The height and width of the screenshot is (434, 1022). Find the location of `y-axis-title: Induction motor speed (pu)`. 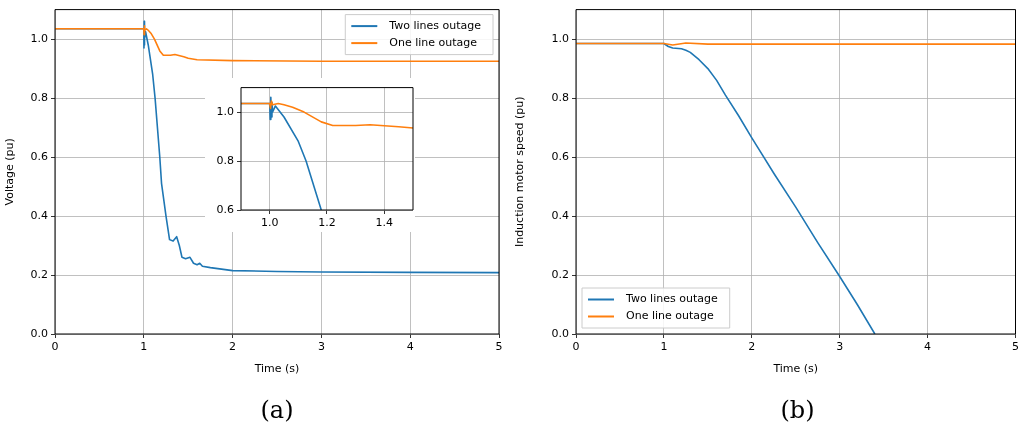

y-axis-title: Induction motor speed (pu) is located at coordinates (520, 172).